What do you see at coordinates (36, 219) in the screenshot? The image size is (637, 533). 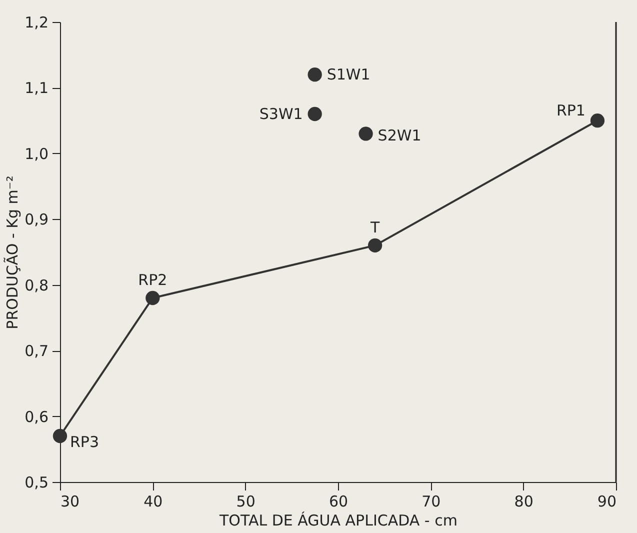 I see `y-tick-label: 0,9` at bounding box center [36, 219].